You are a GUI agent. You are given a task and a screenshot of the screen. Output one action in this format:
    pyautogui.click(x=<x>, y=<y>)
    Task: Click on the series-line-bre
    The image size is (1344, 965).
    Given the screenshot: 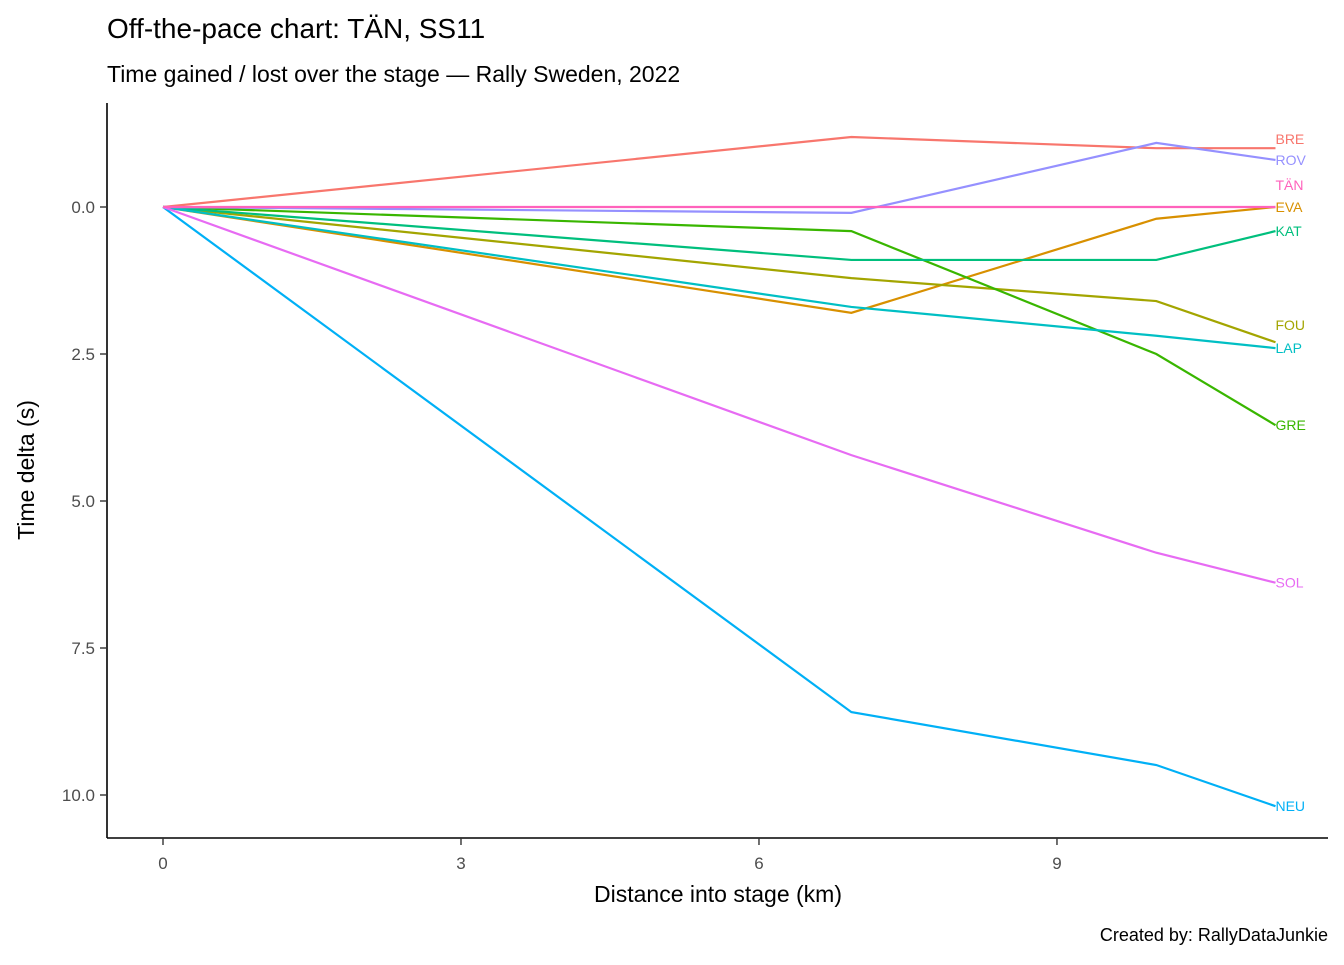 What is the action you would take?
    pyautogui.click(x=719, y=172)
    